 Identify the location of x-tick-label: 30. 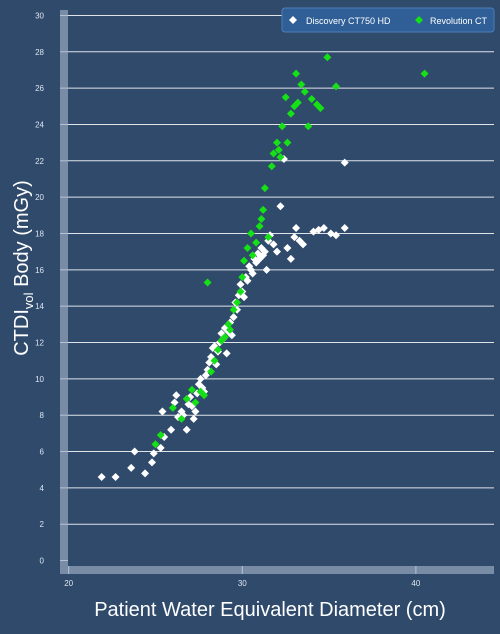
(242, 583).